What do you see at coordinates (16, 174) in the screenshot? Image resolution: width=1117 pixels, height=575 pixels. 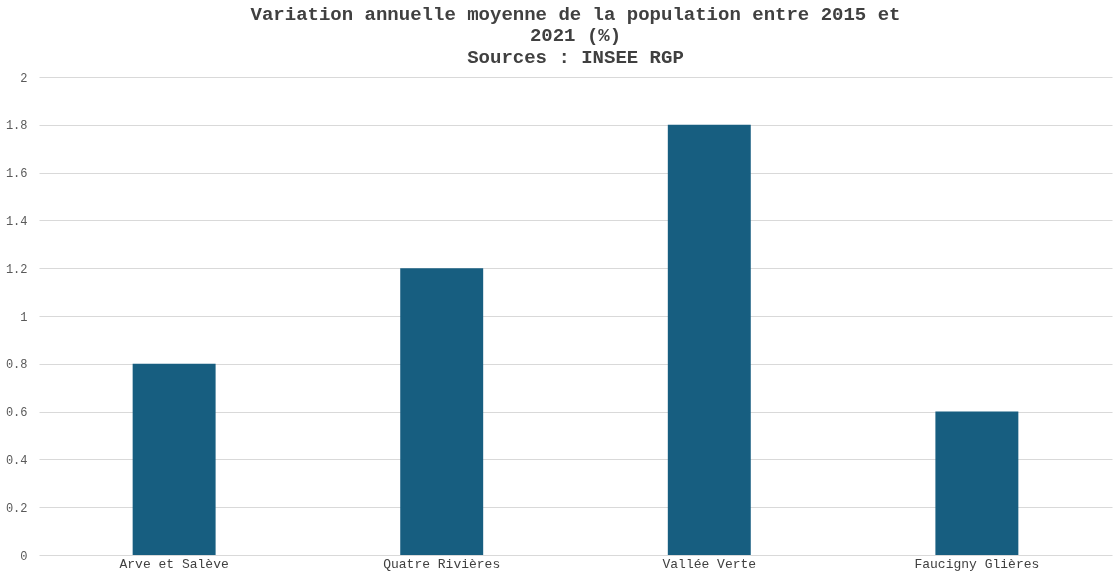 I see `y-tick-label: 1.6` at bounding box center [16, 174].